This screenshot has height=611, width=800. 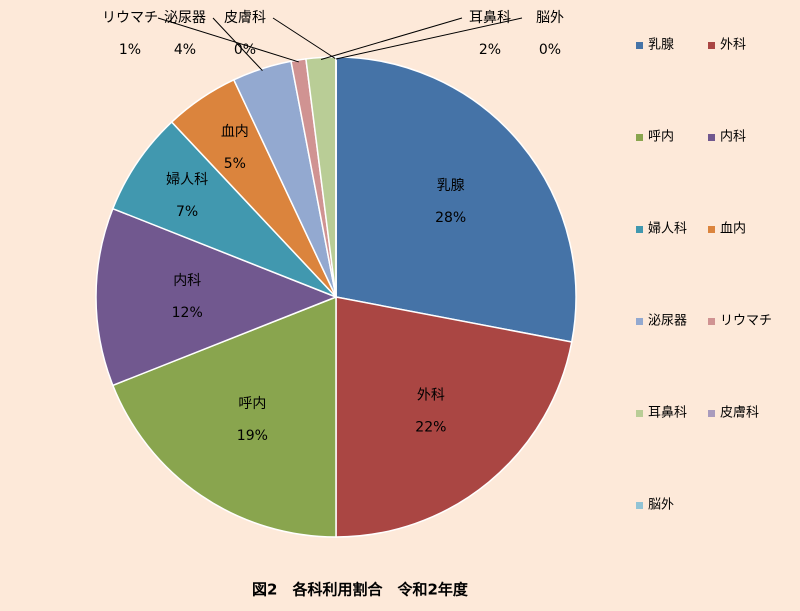 I want to click on slice-label: 婦人科, so click(x=187, y=179).